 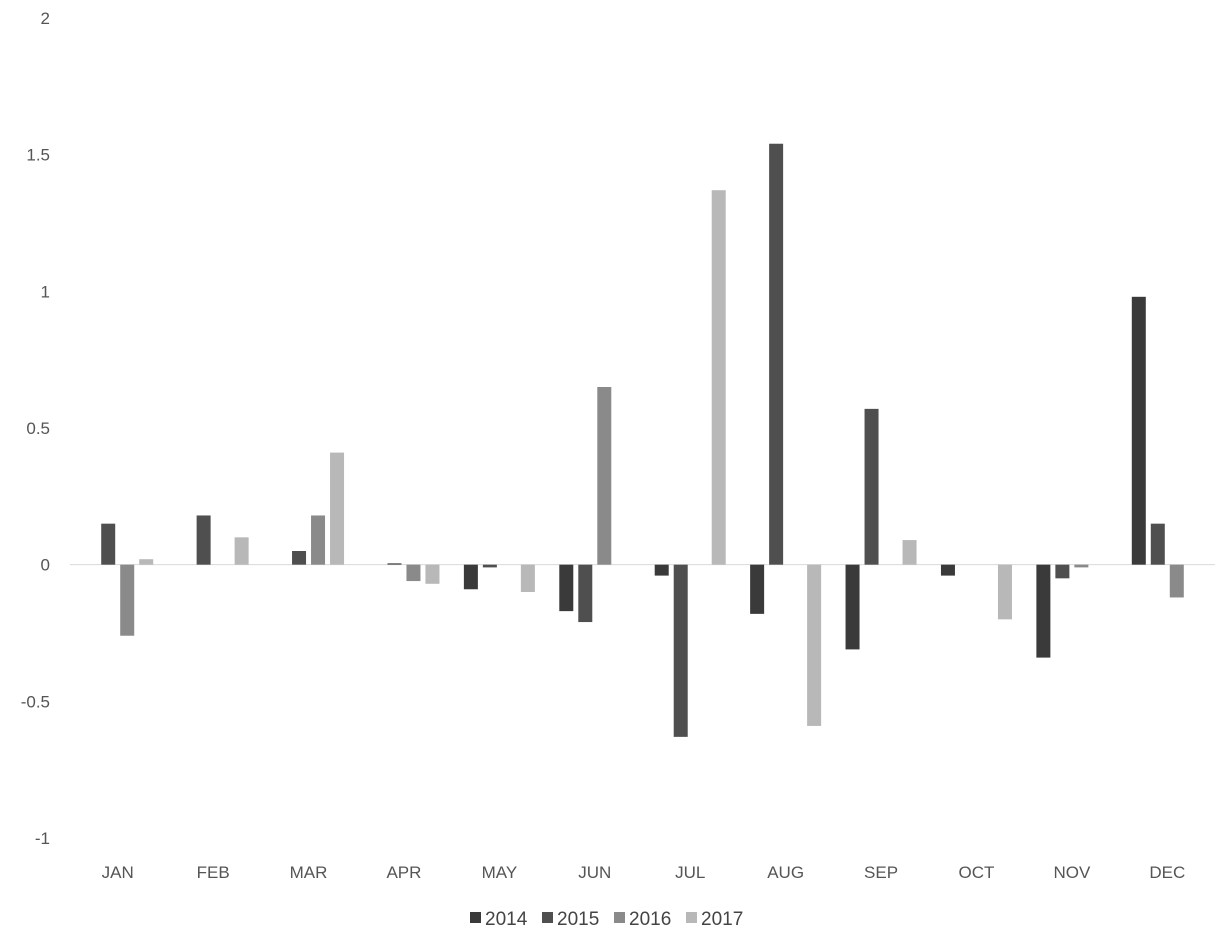 I want to click on y-axis: 2 1.5 1 0.5 0 -0.5 -1, so click(x=35, y=428).